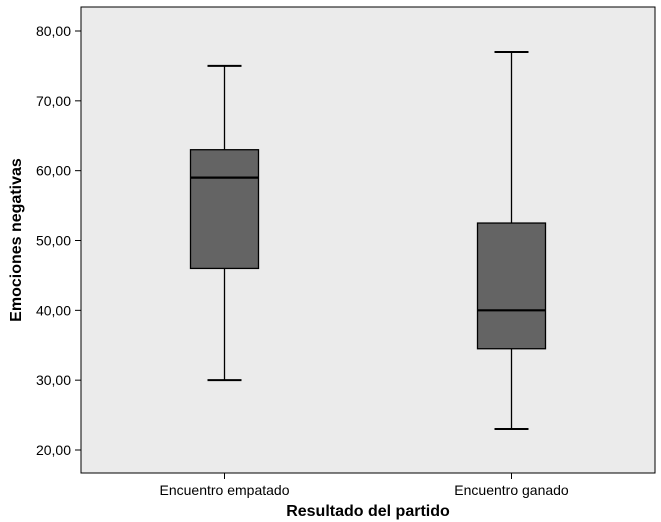 This screenshot has width=661, height=522. Describe the element at coordinates (53, 380) in the screenshot. I see `y-tick-label: 30,00` at that location.